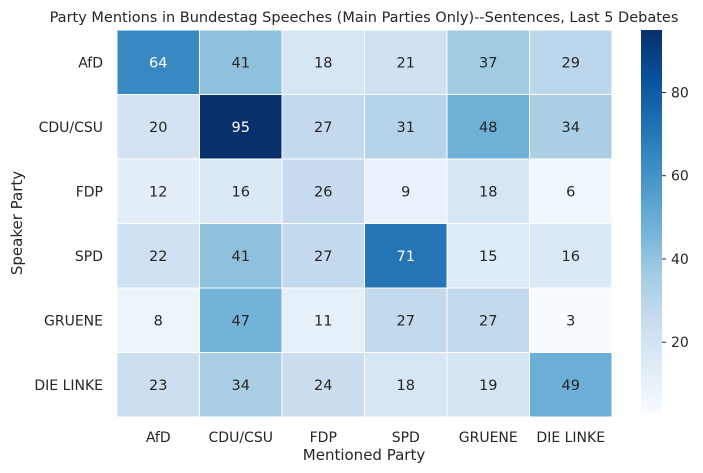 The image size is (703, 473). What do you see at coordinates (241, 438) in the screenshot?
I see `x-tick-label: CDU/CSU` at bounding box center [241, 438].